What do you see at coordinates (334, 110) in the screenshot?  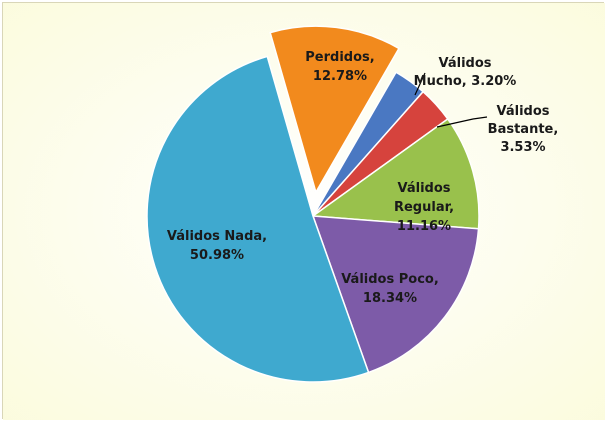 I see `pie-slice-perdidos` at bounding box center [334, 110].